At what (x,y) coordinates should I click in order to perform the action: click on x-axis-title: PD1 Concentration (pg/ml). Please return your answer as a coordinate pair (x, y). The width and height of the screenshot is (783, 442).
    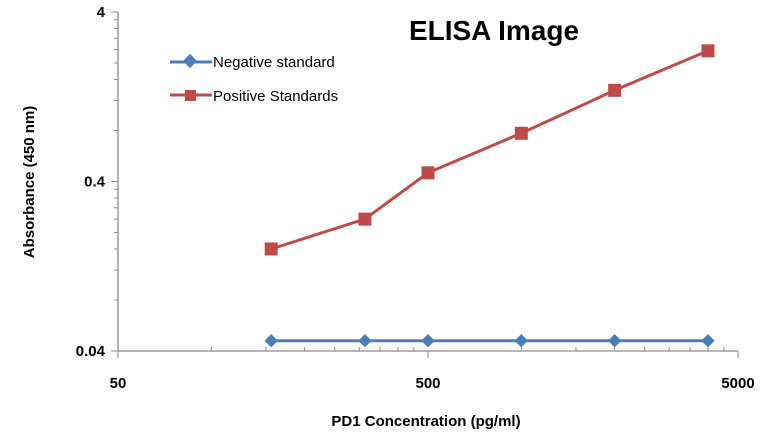
    Looking at the image, I should click on (425, 421).